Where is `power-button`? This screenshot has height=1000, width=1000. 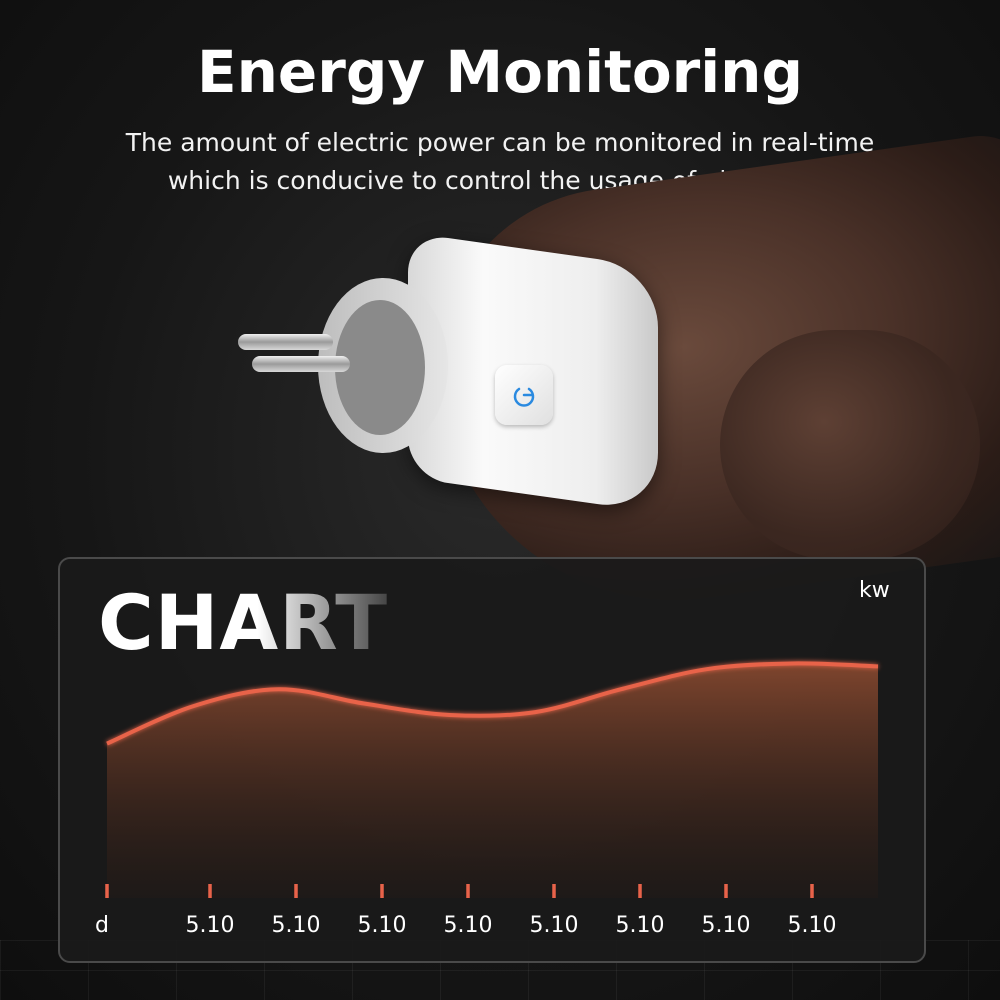
power-button is located at coordinates (524, 395).